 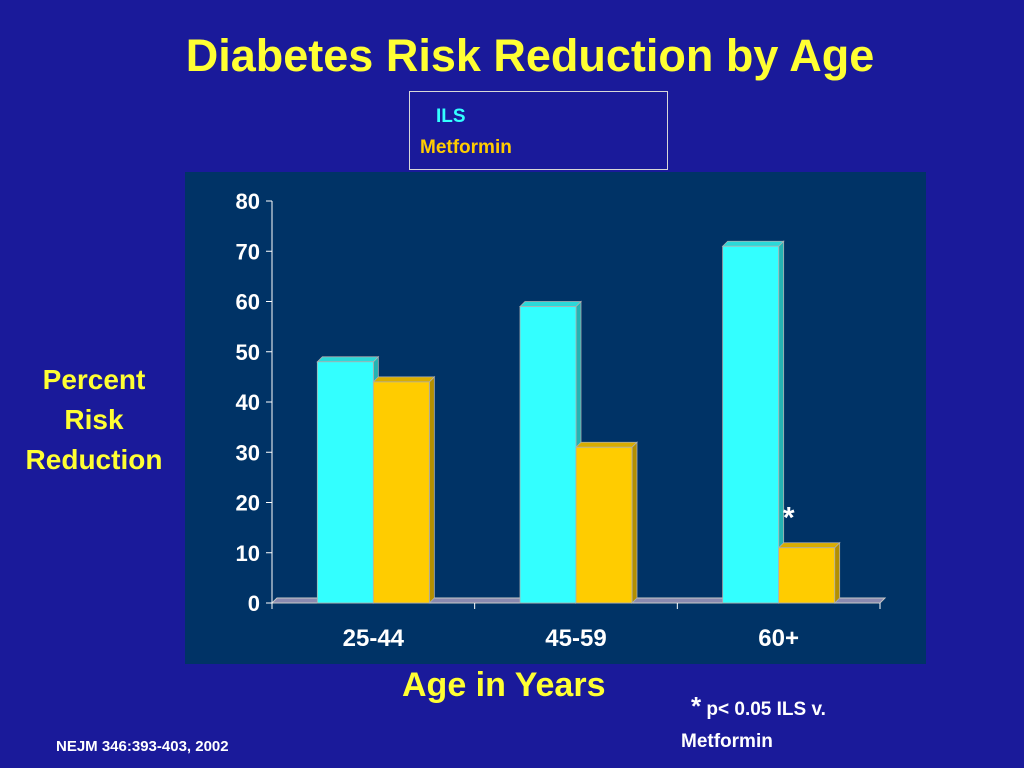 What do you see at coordinates (248, 251) in the screenshot?
I see `y-tick-label: 70` at bounding box center [248, 251].